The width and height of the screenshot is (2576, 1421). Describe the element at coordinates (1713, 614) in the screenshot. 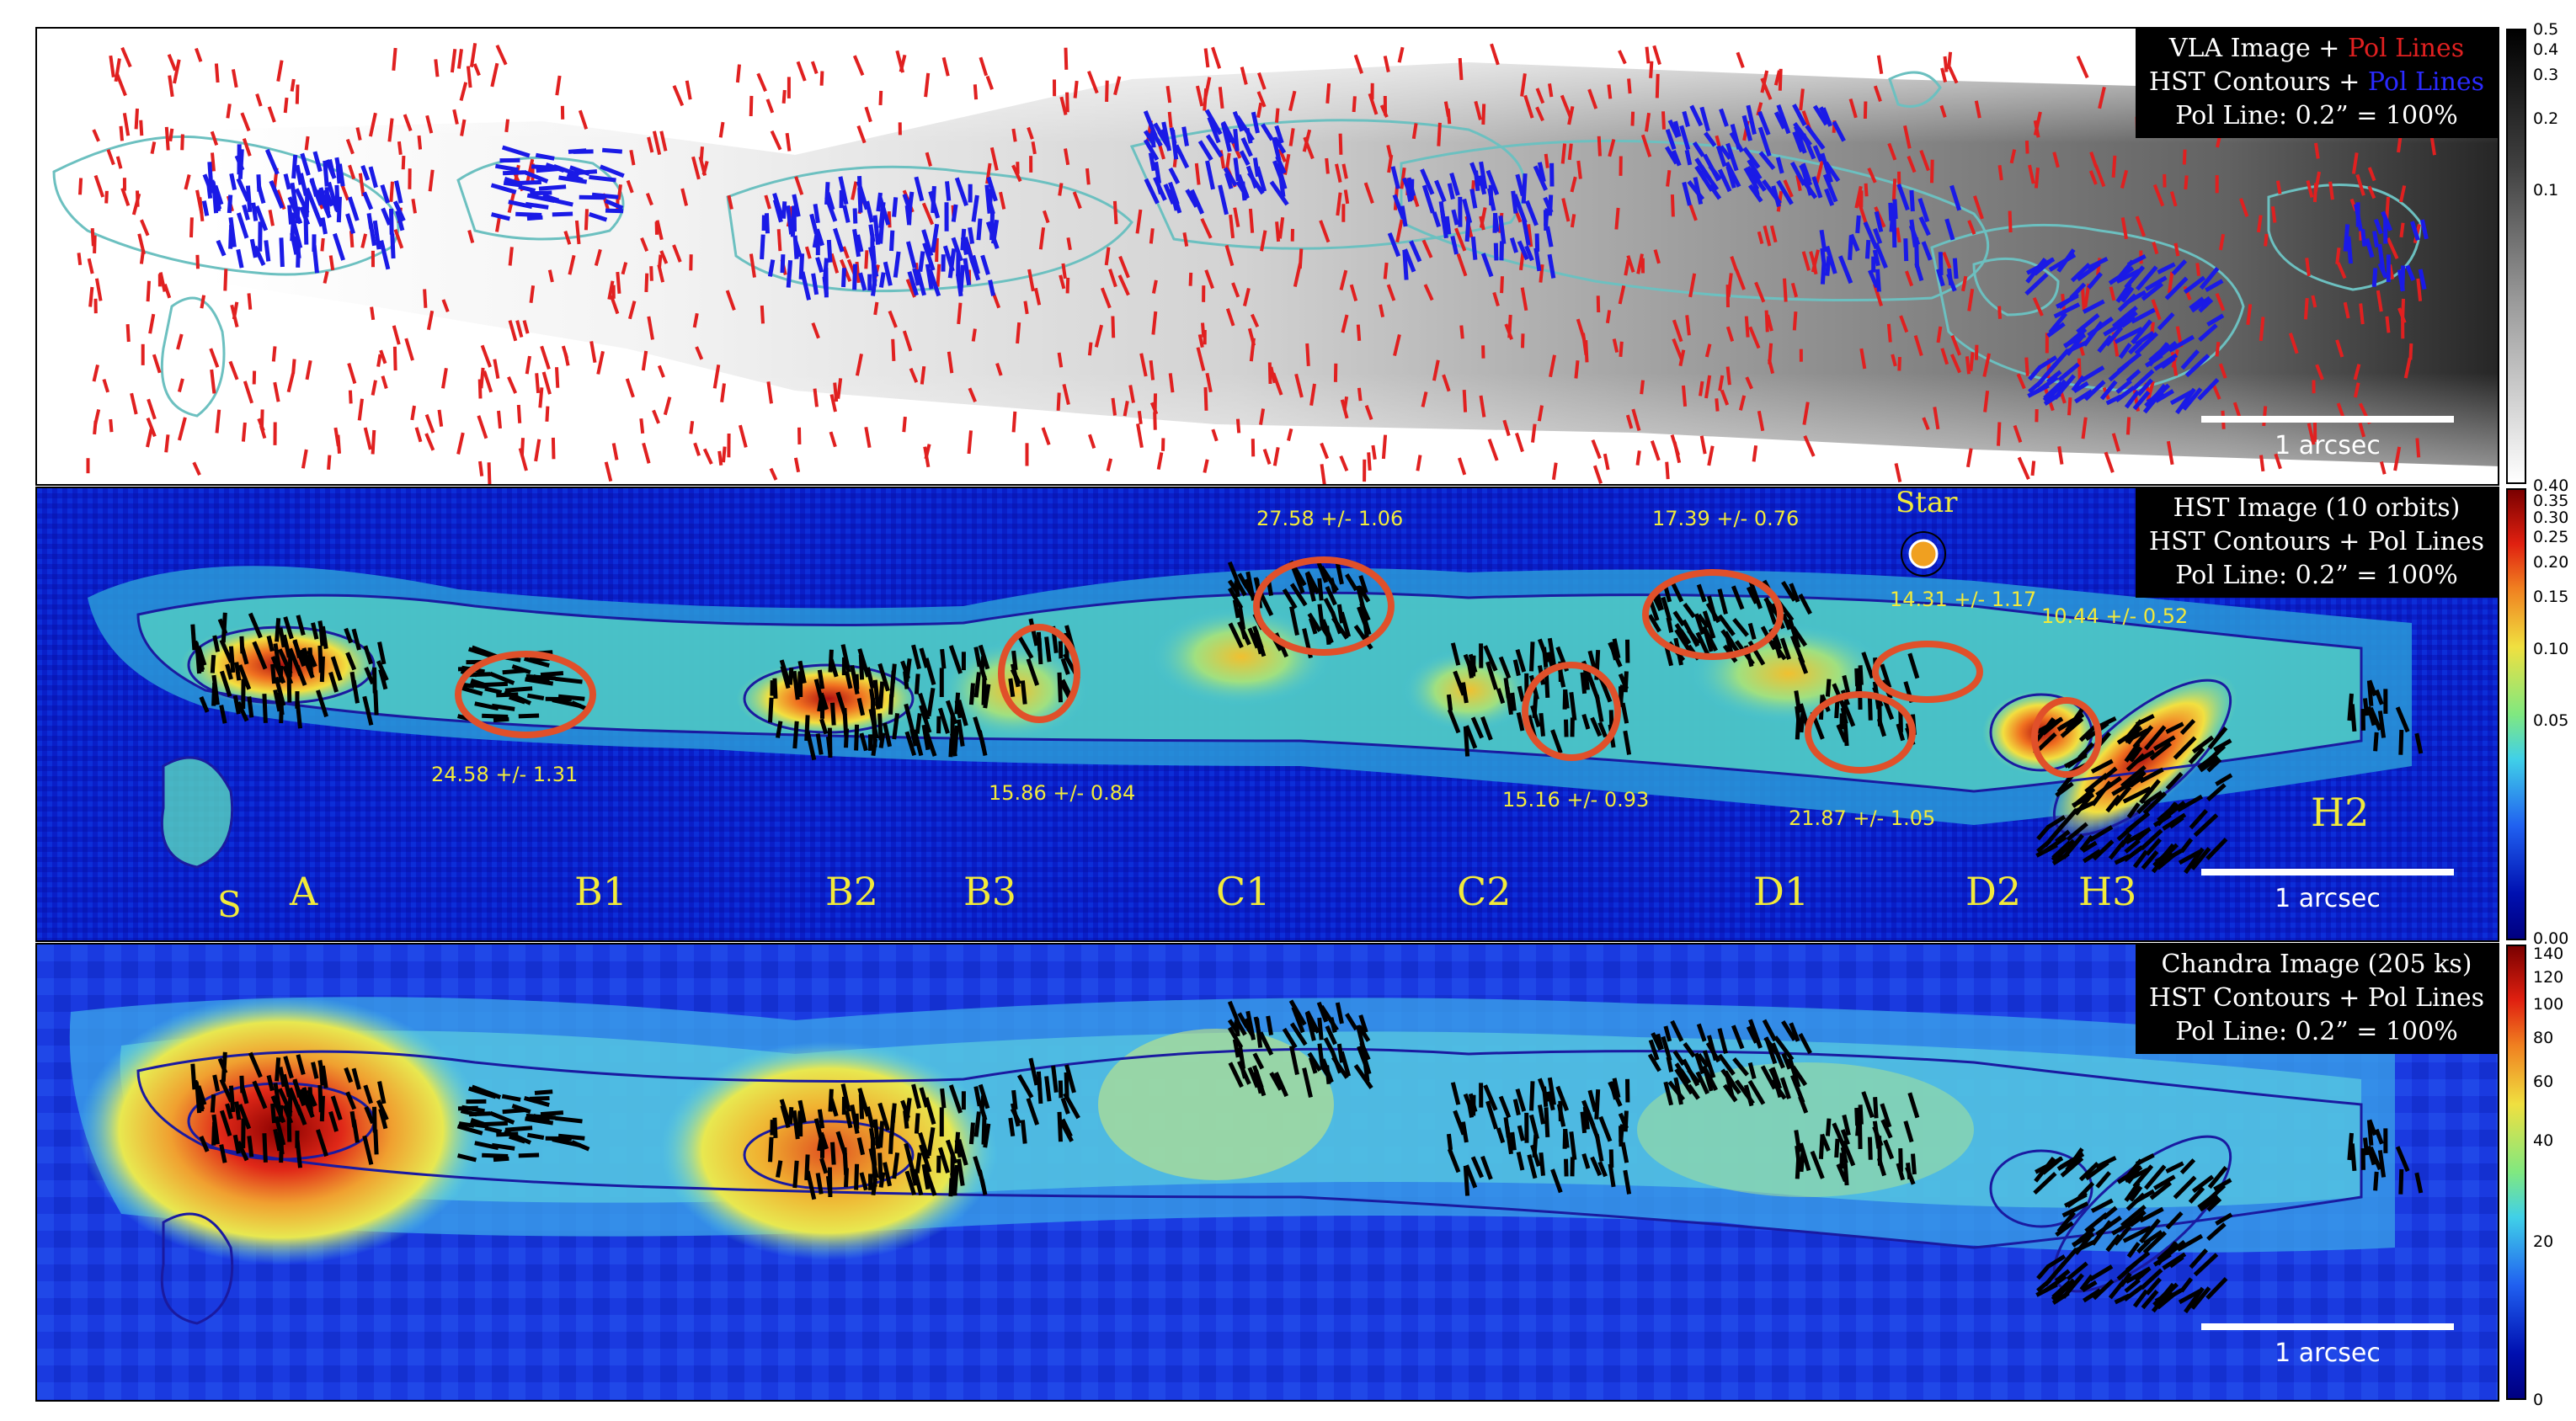

I see `ellipse-d1a` at that location.